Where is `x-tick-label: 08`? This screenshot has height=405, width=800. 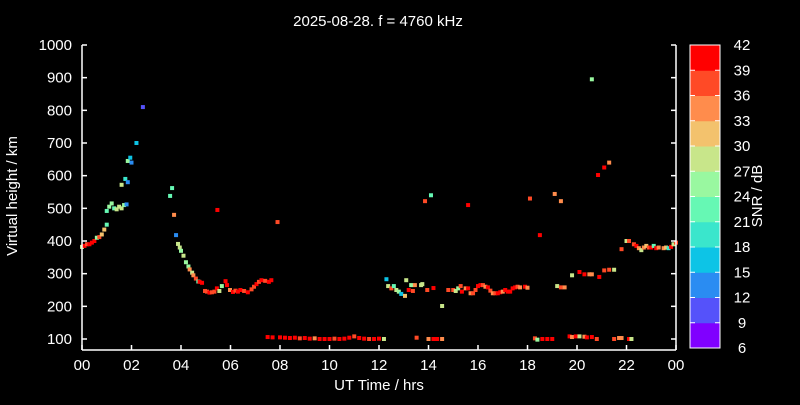
x-tick-label: 08 is located at coordinates (280, 365).